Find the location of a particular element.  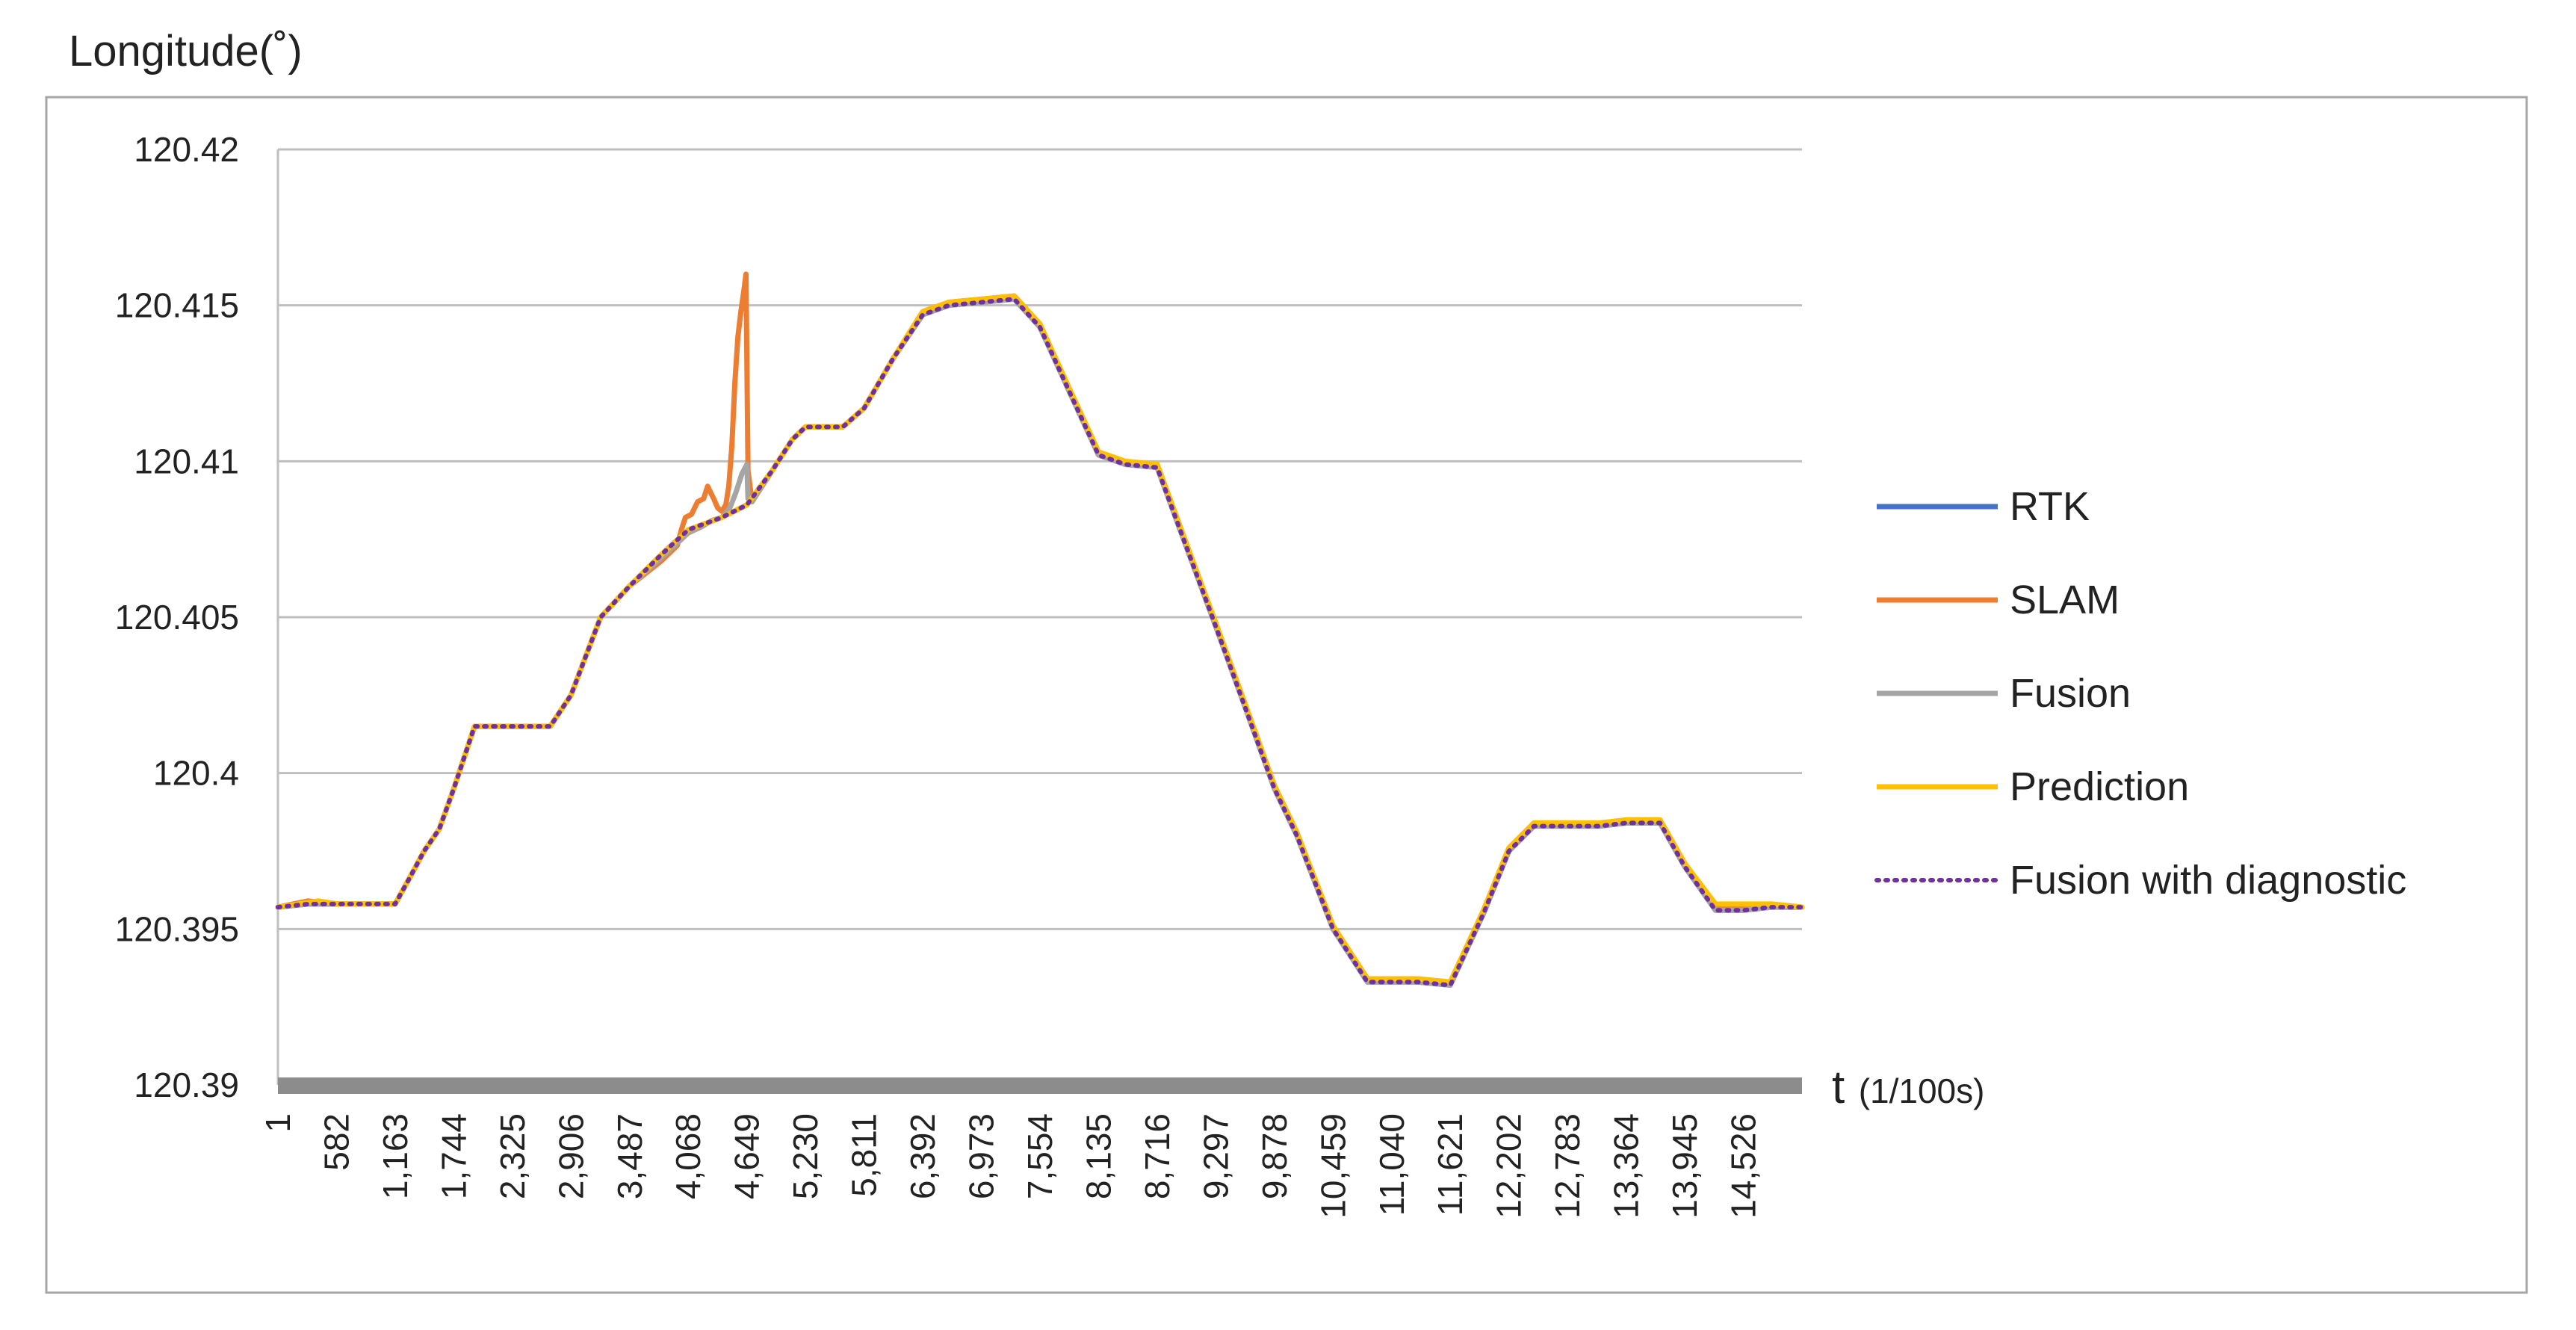

x-tick-label: 1 is located at coordinates (277, 1123).